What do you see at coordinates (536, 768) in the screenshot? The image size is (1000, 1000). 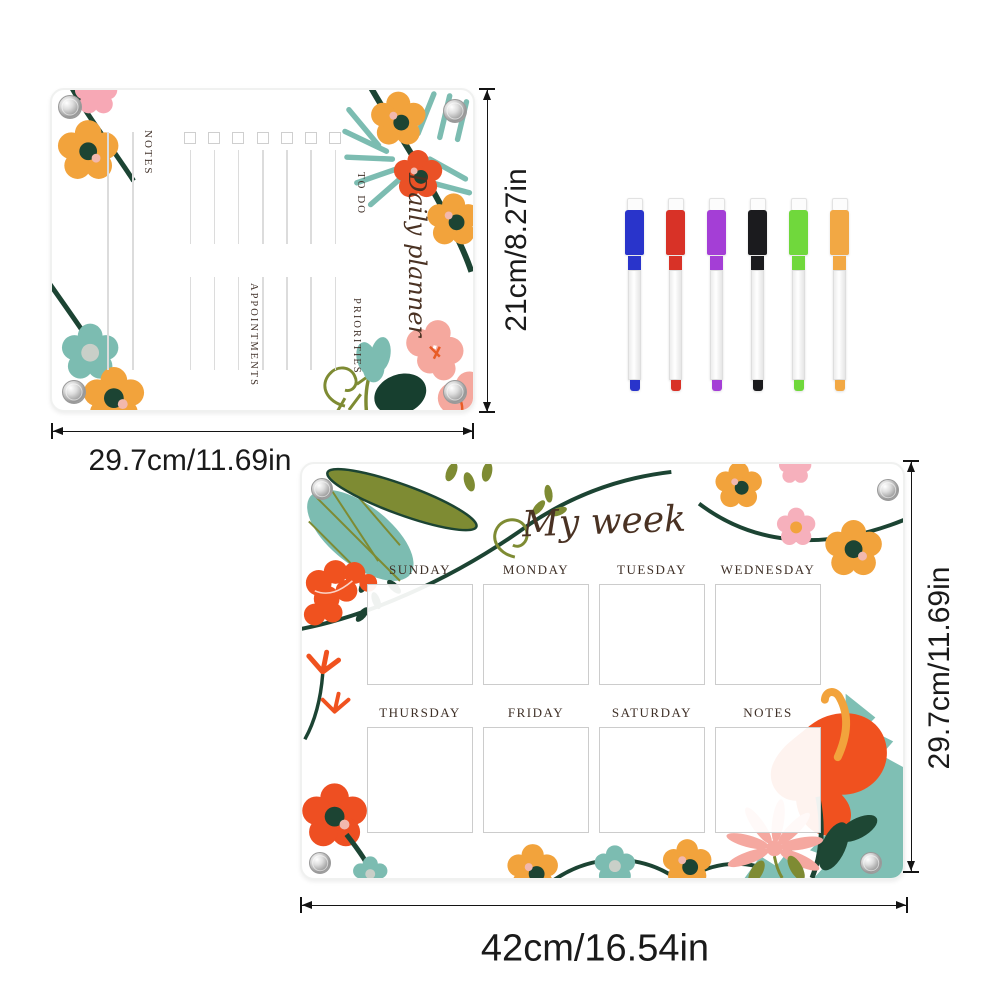 I see `day-column: FRIDAY` at bounding box center [536, 768].